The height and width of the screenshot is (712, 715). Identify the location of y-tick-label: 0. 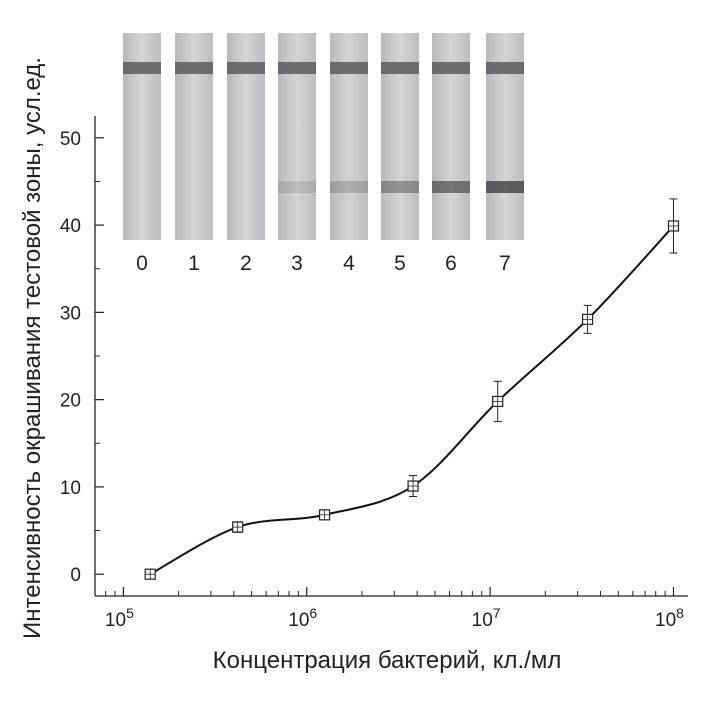
(75, 575).